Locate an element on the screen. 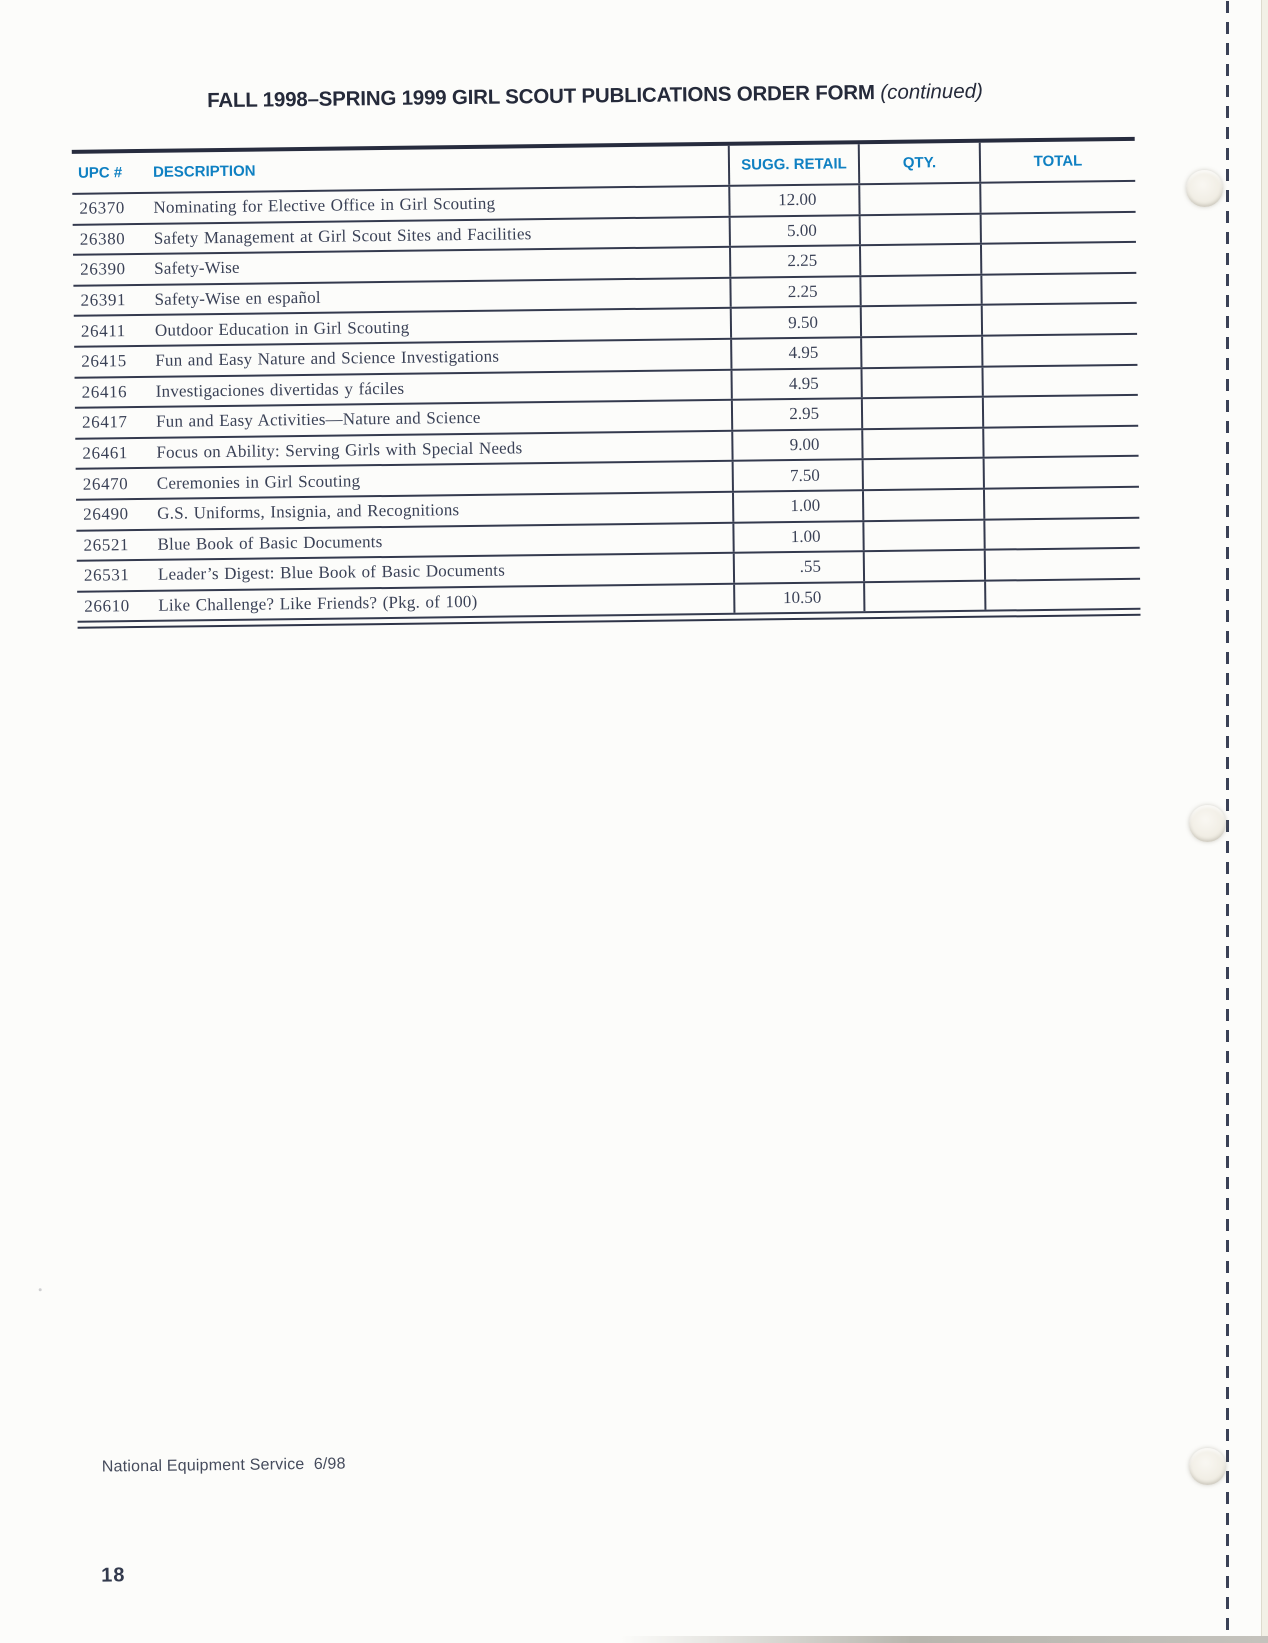 This screenshot has height=1643, width=1268. upc-cell: 26390 is located at coordinates (103, 269).